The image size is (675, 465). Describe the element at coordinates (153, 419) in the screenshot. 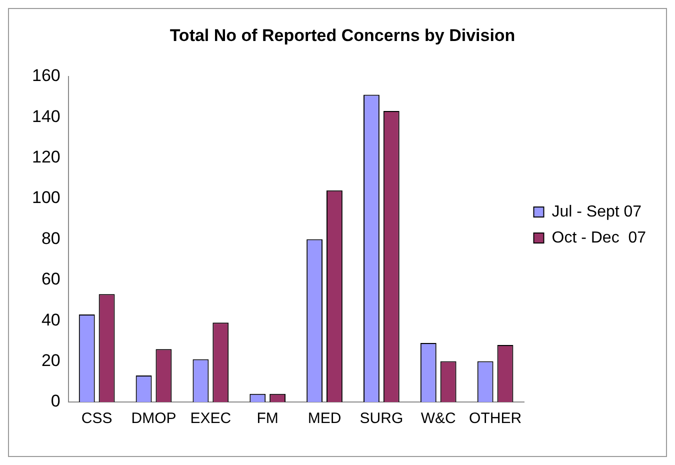

I see `x-tick-label: DMOP` at that location.